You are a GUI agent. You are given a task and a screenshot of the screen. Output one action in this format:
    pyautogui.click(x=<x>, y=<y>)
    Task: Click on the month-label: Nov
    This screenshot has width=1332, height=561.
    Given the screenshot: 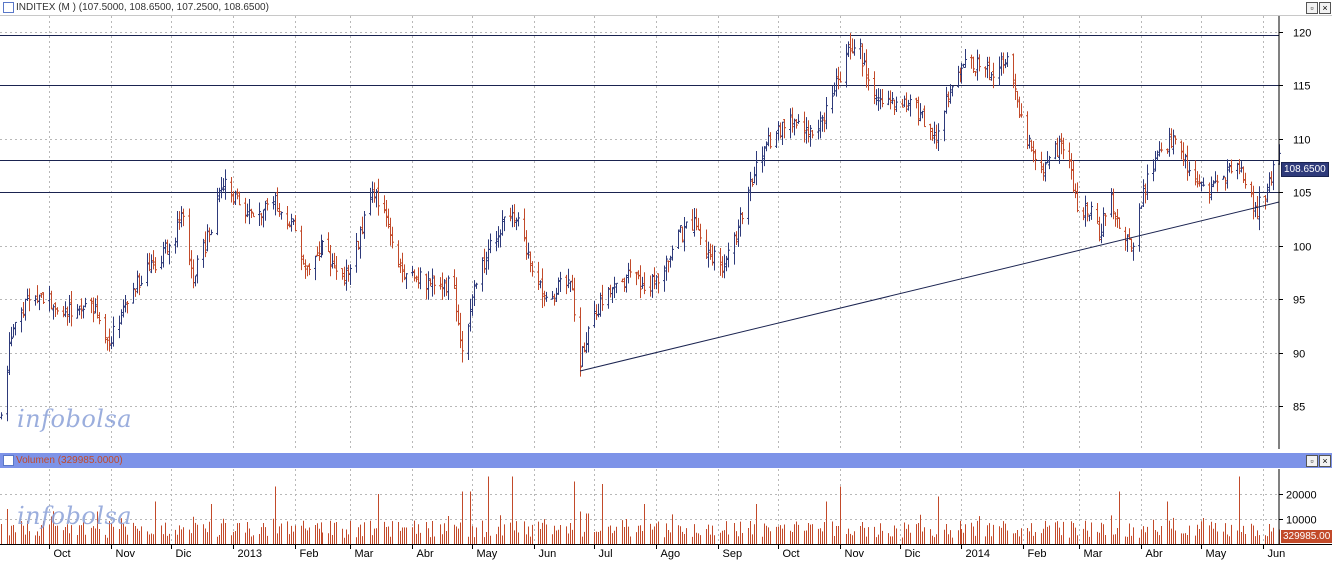 What is the action you would take?
    pyautogui.click(x=126, y=554)
    